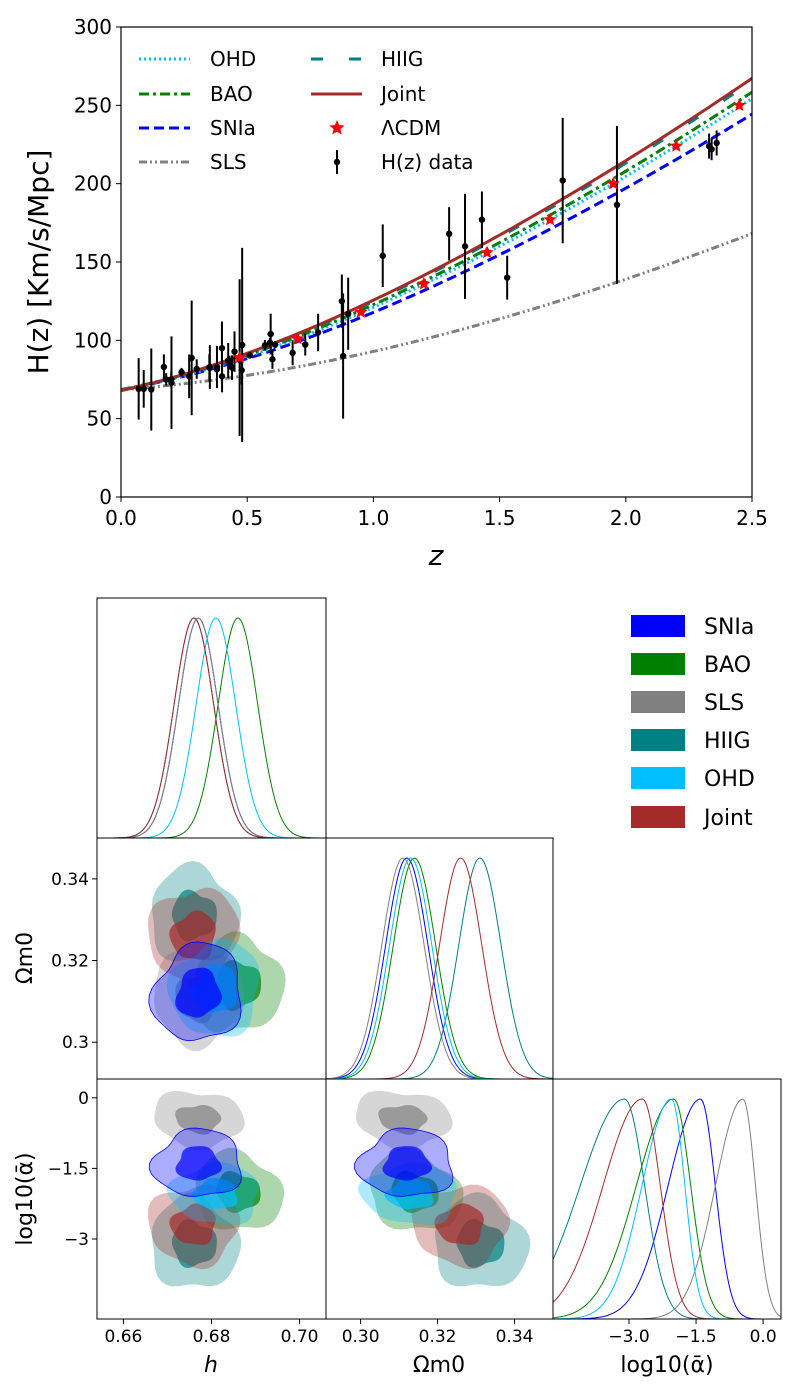  Describe the element at coordinates (727, 665) in the screenshot. I see `corner-legend-label-bao: BAO` at that location.